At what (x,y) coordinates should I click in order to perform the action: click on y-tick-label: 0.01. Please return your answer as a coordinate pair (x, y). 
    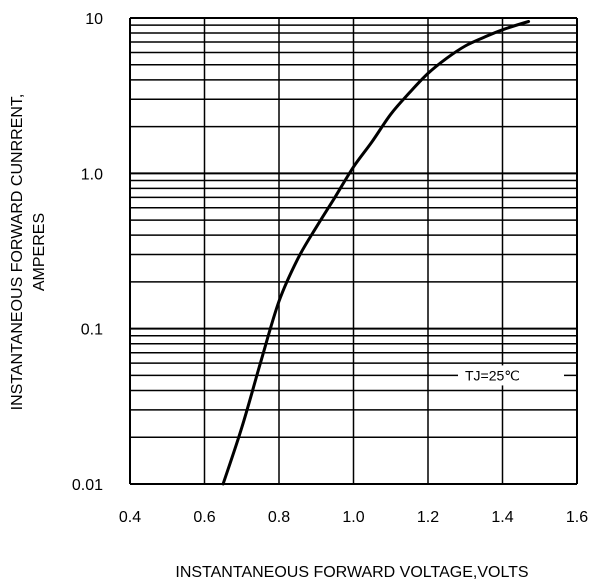
    Looking at the image, I should click on (87, 485).